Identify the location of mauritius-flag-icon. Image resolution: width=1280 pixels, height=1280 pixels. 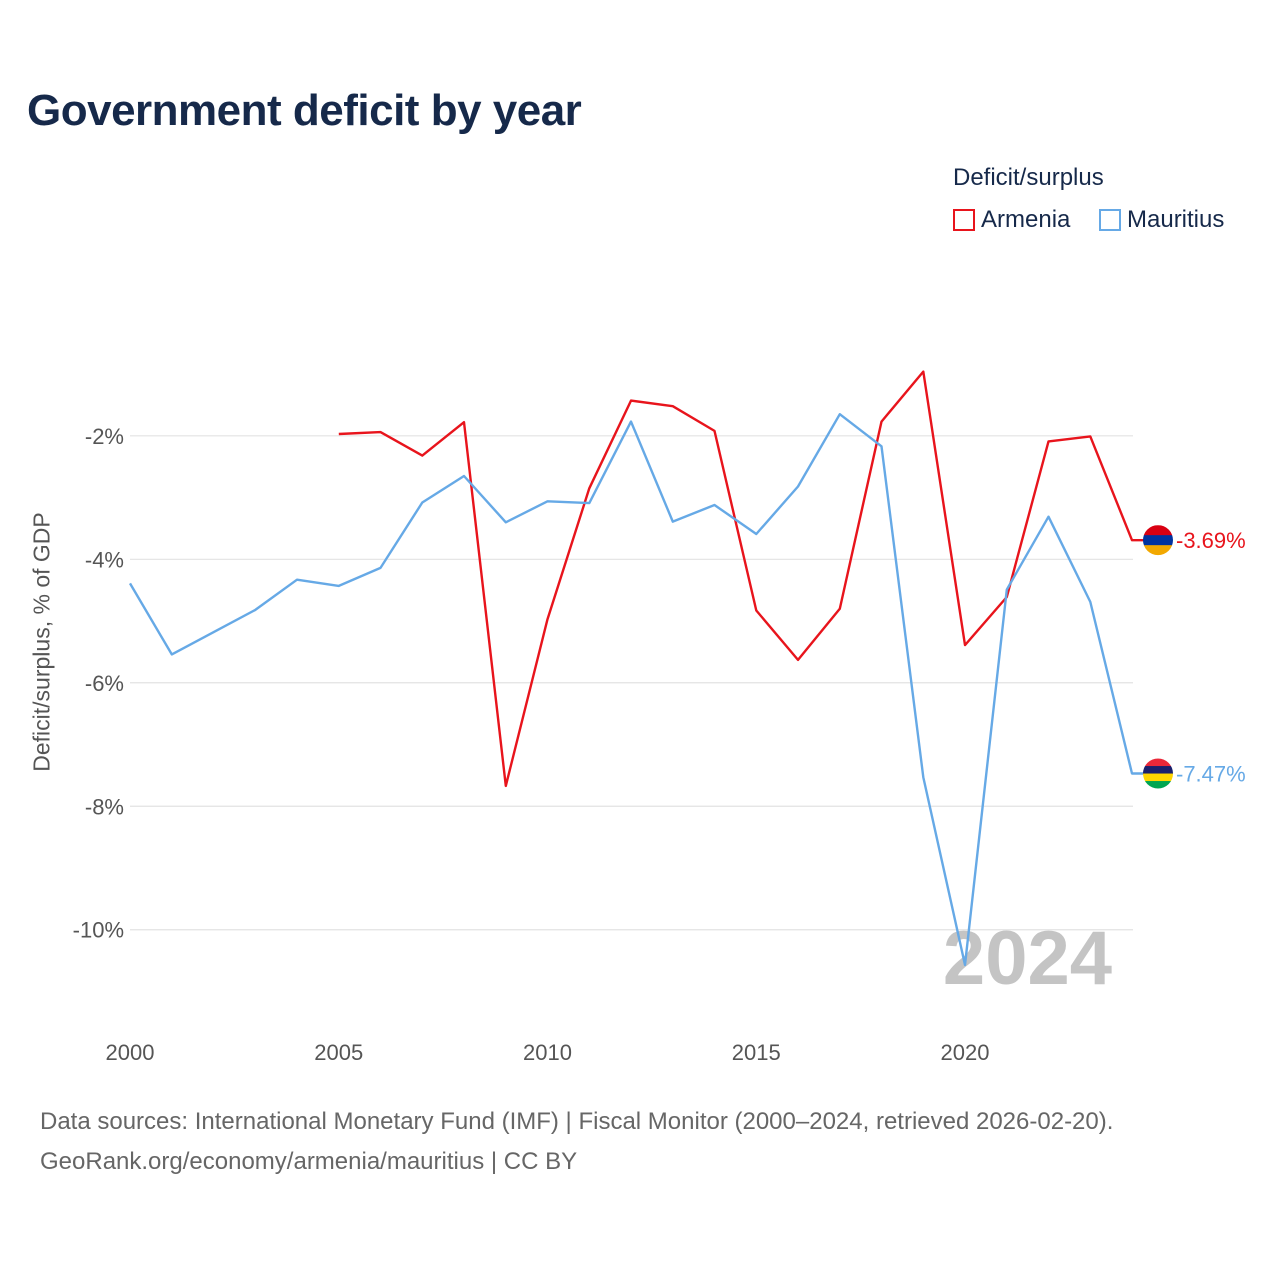
(1158, 773).